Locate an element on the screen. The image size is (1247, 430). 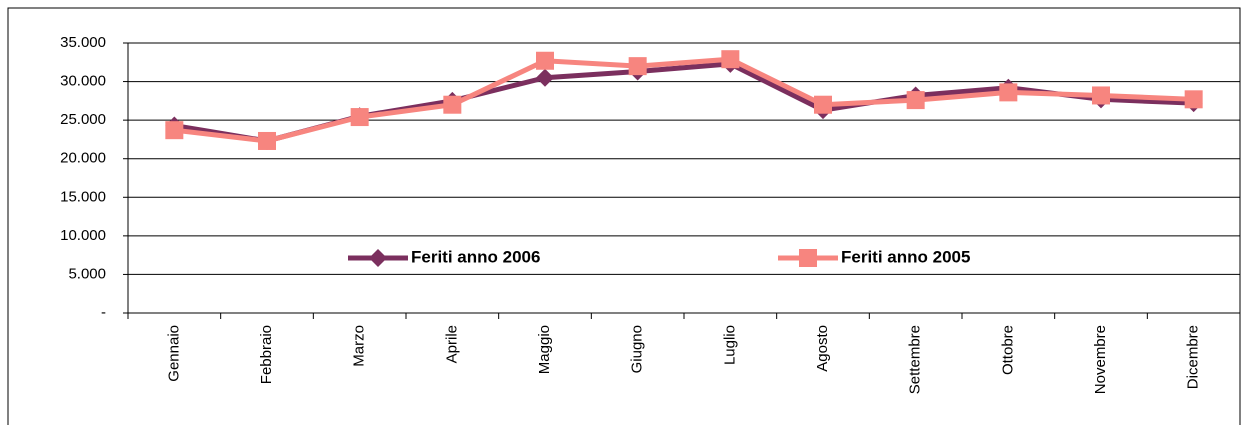
legend-label: Feriti anno 2005 is located at coordinates (905, 256).